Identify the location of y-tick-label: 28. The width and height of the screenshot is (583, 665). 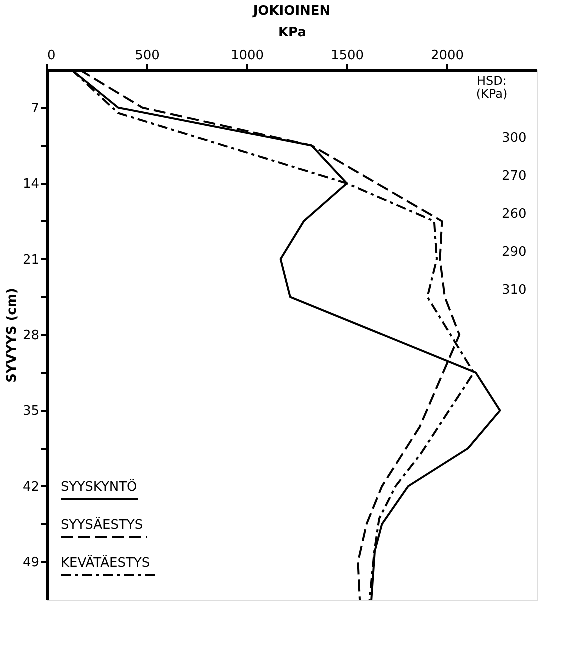
(31, 336).